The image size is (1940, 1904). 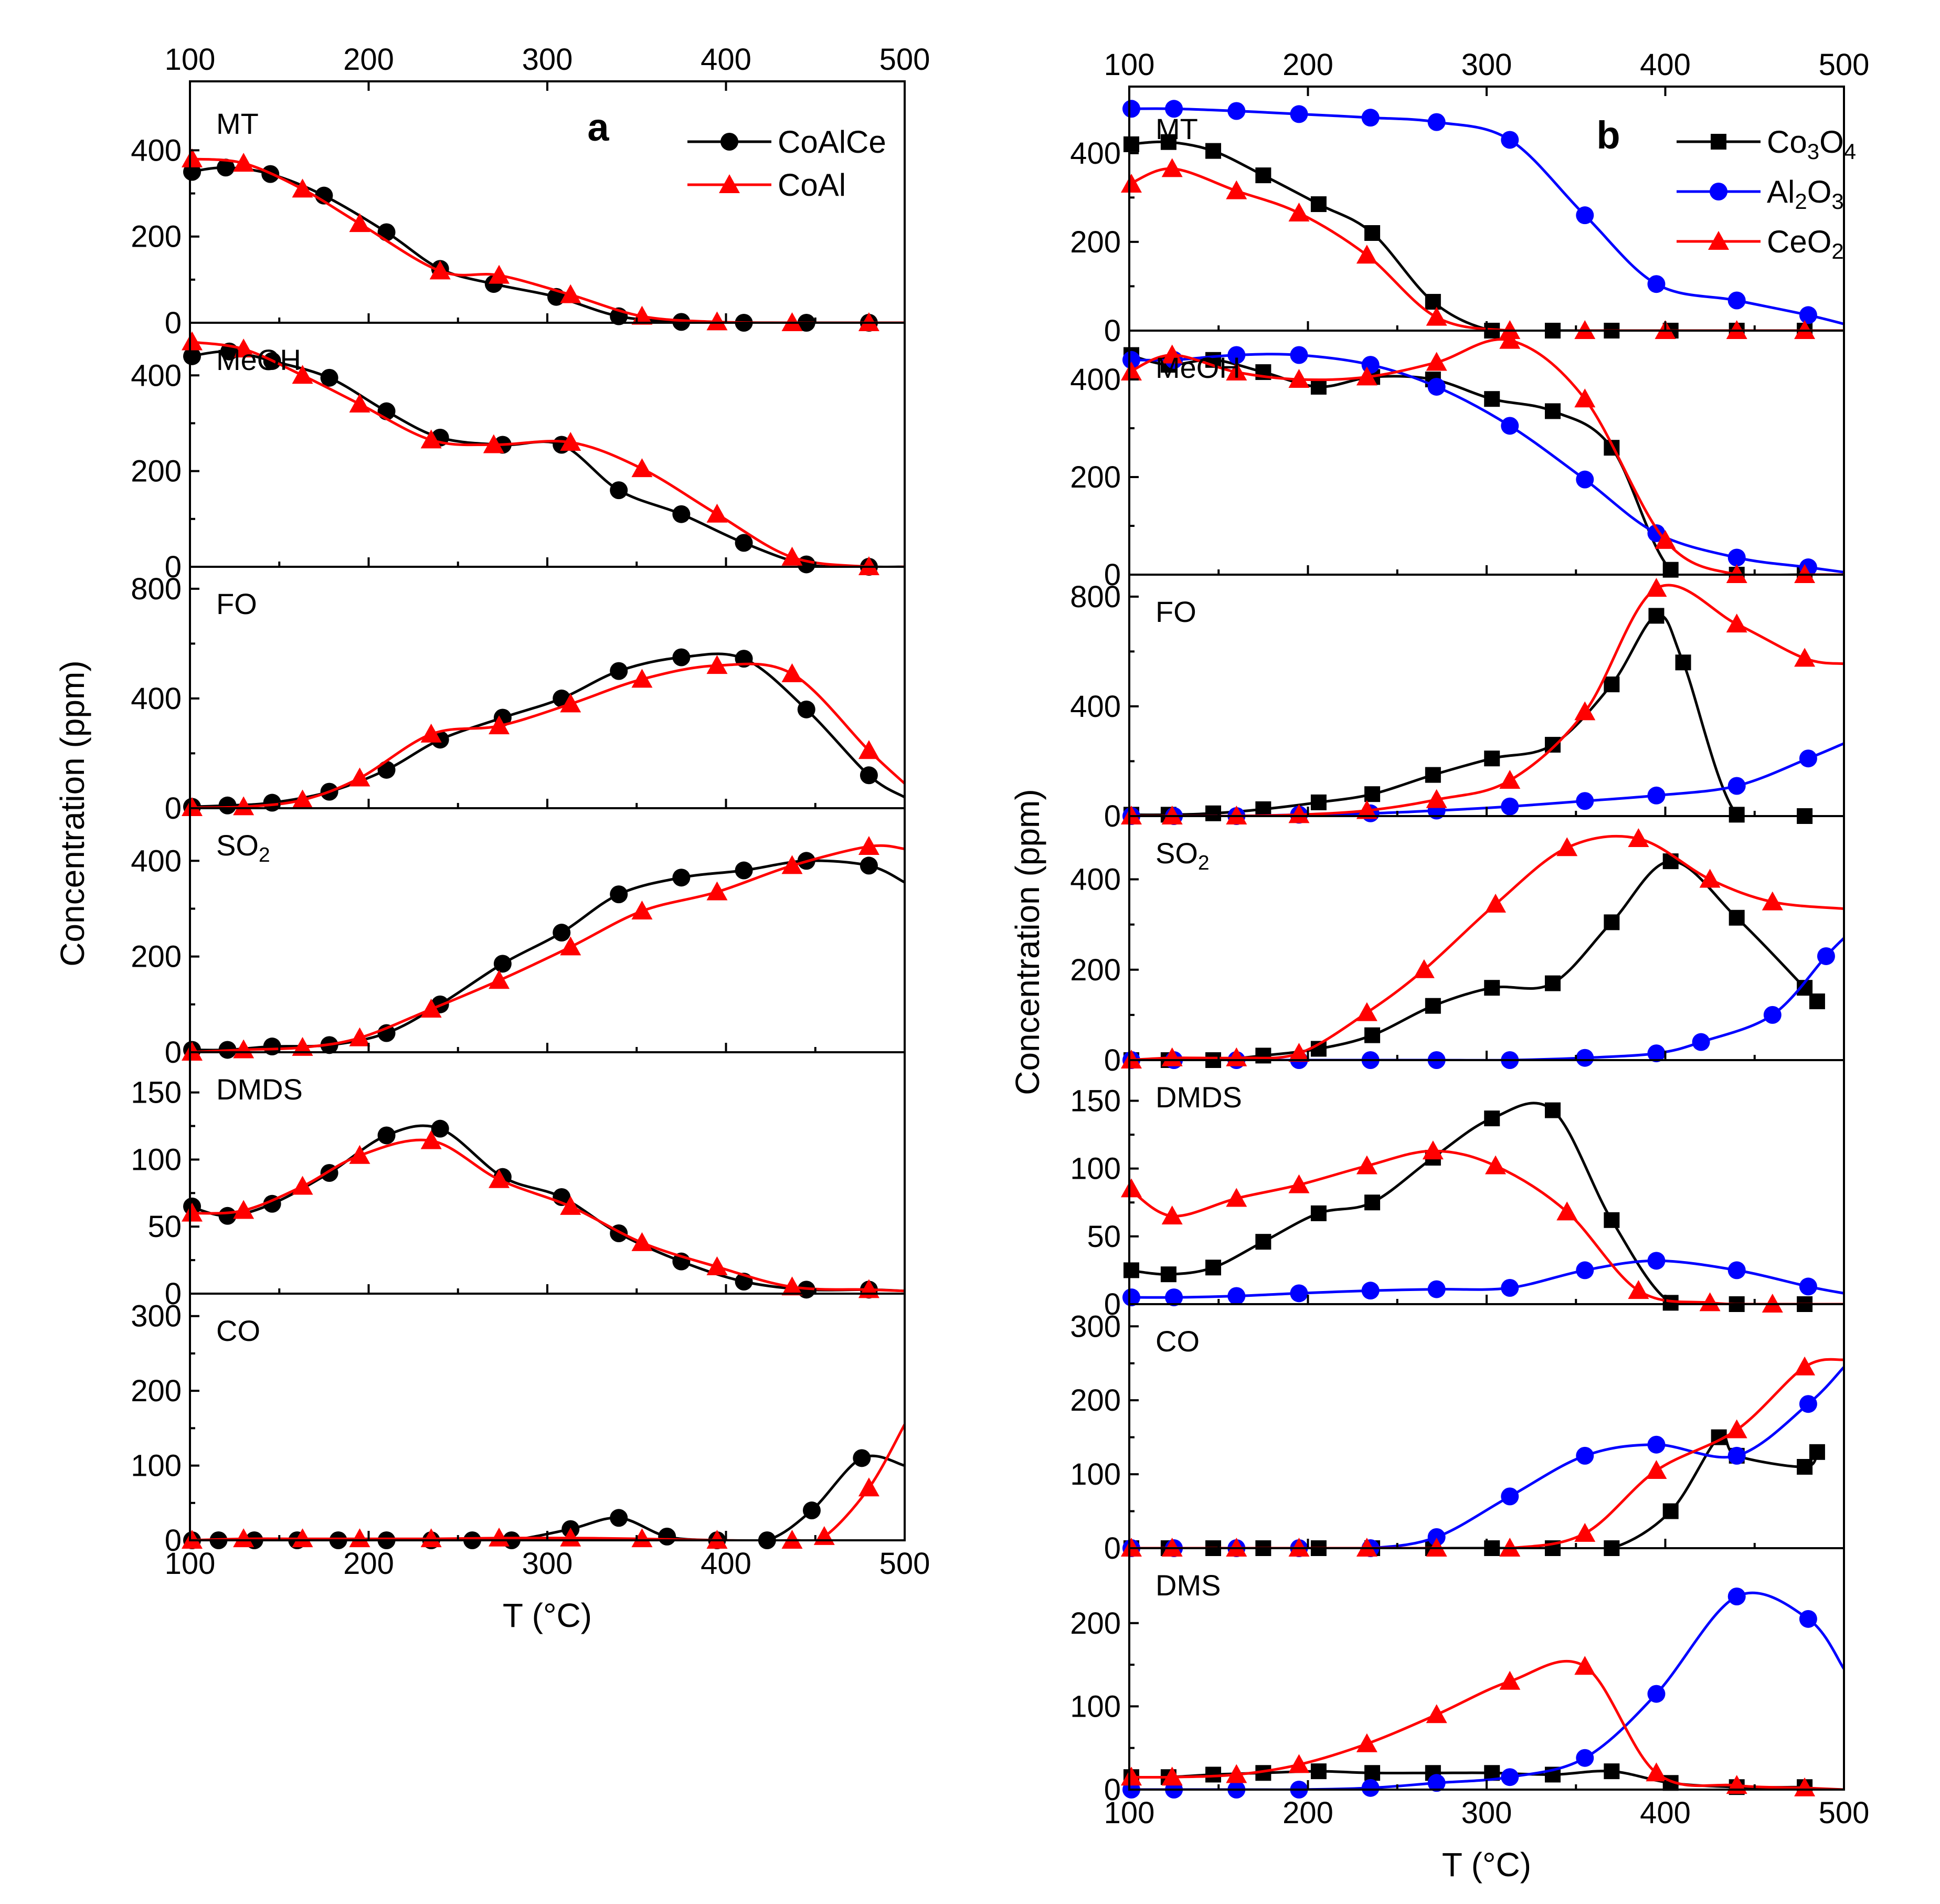 I want to click on panel-label-DMDS: DMDS, so click(x=1198, y=1097).